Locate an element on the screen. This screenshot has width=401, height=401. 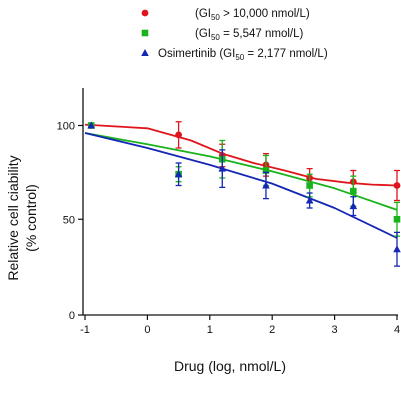
legend-entry-3: Osimertinib (GI50 = 2,177 nmol/L) is located at coordinates (234, 55).